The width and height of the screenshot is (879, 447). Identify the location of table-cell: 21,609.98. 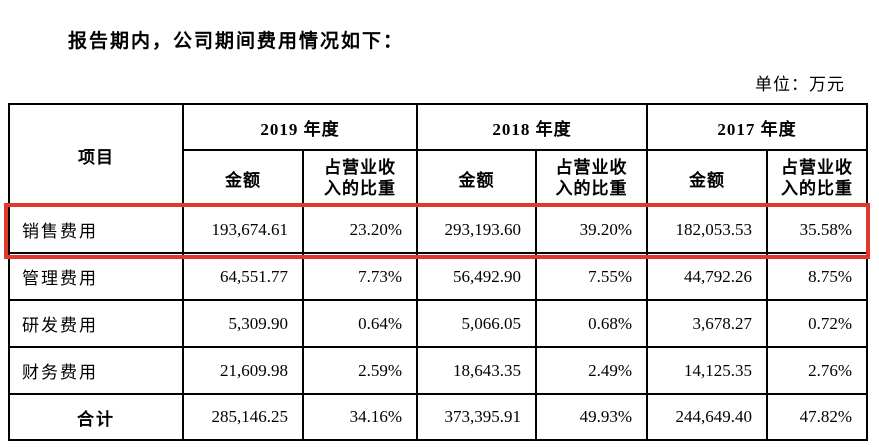
(243, 370).